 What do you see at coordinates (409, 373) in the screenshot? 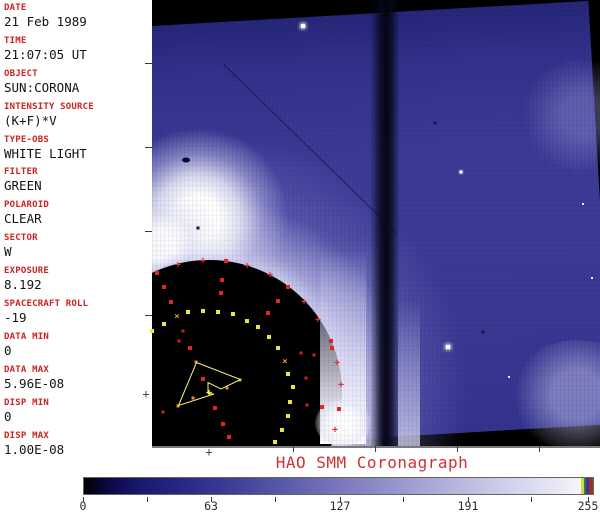
I see `bright-band` at bounding box center [409, 373].